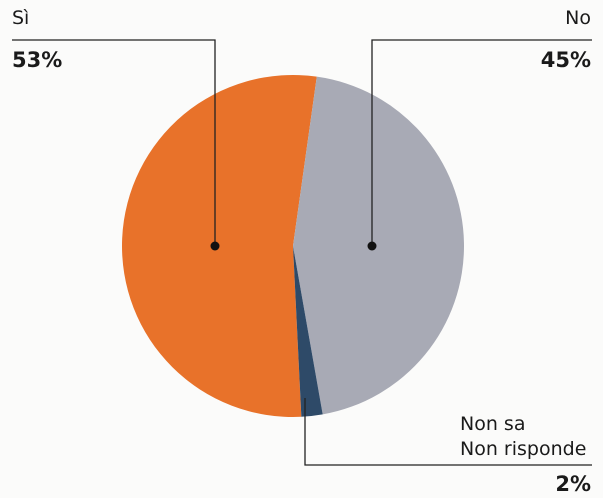  I want to click on pie-slice, so click(308, 331).